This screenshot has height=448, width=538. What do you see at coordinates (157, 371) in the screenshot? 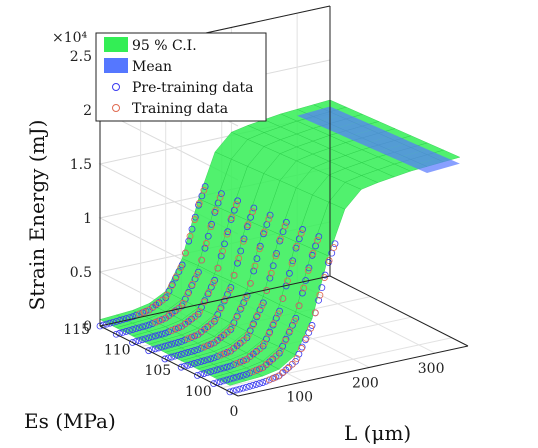
I see `y-tick-label: 105` at bounding box center [157, 371].